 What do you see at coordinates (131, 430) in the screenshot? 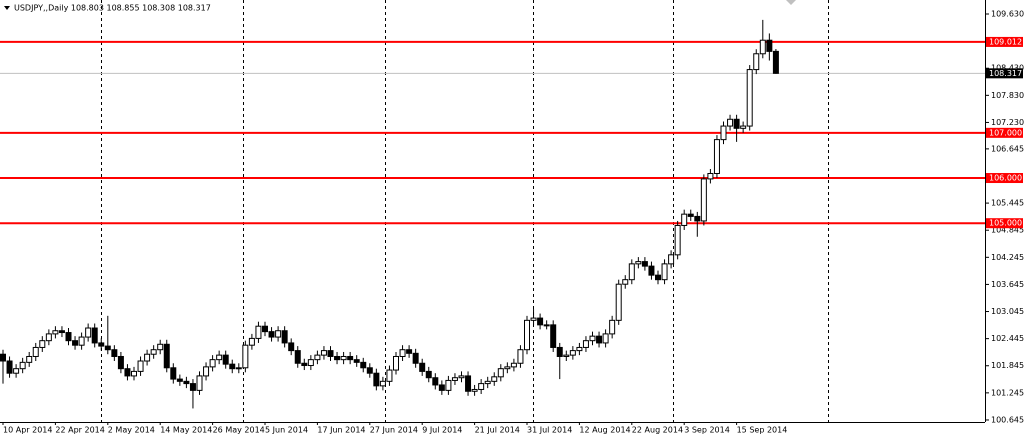
I see `x-tick-label: 2 May 2014` at bounding box center [131, 430].